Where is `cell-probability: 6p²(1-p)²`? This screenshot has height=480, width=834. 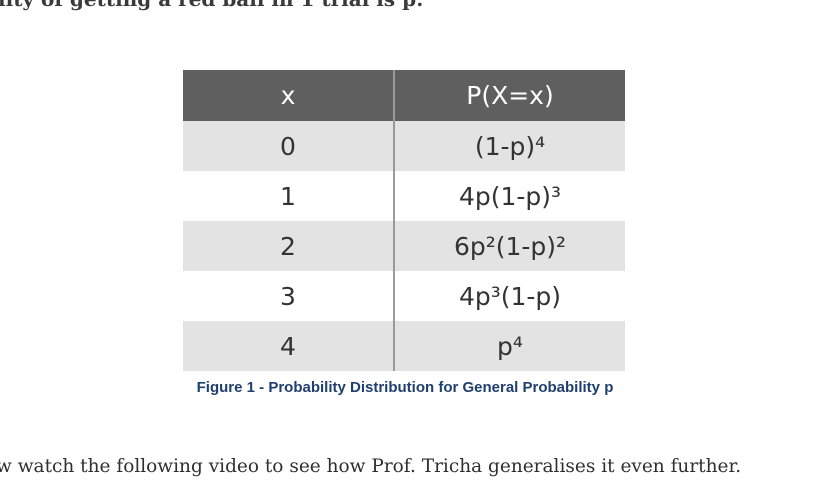 cell-probability: 6p²(1-p)² is located at coordinates (509, 246).